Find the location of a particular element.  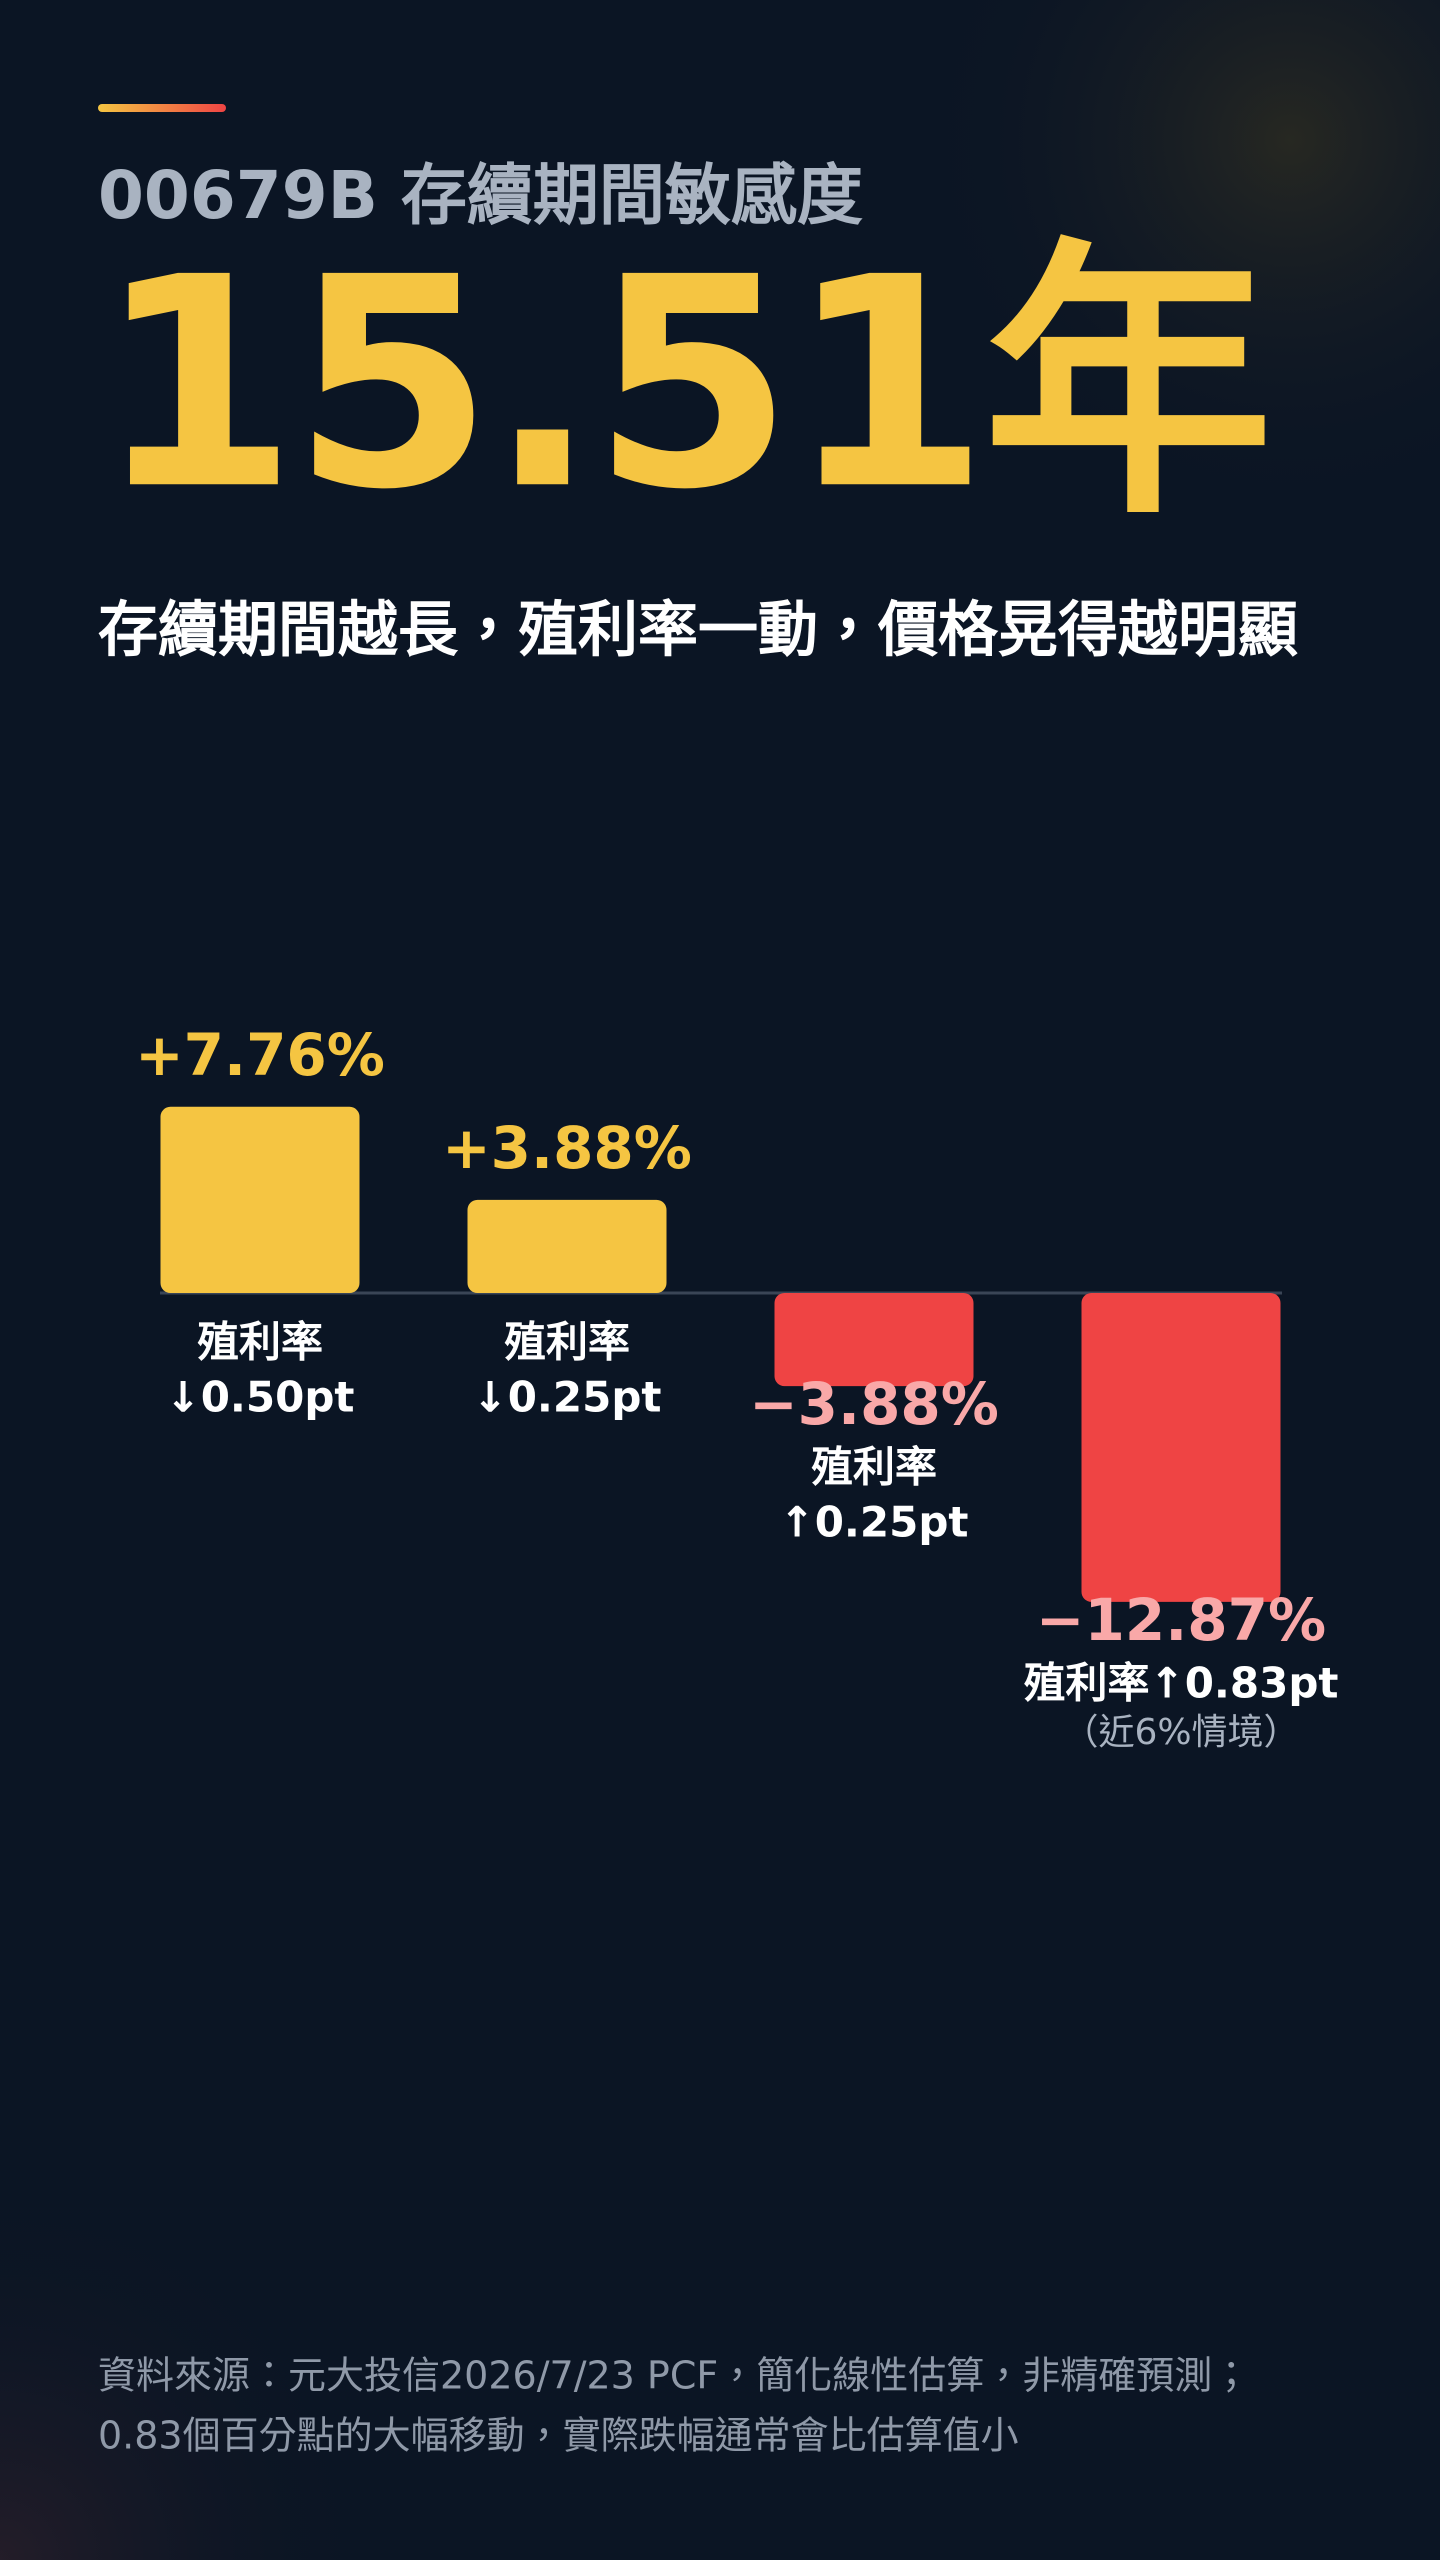

title: 00679B 存續期間敏感度 is located at coordinates (480, 195).